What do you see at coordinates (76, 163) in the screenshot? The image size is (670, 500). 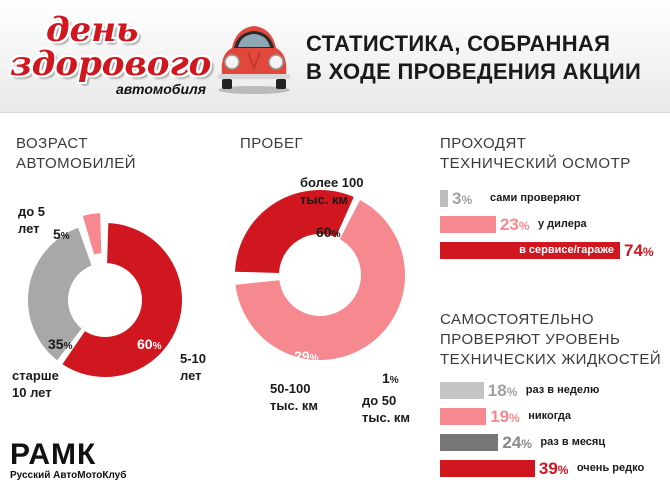 I see `age-title-line-2: АВТОМОБИЛЕЙ` at bounding box center [76, 163].